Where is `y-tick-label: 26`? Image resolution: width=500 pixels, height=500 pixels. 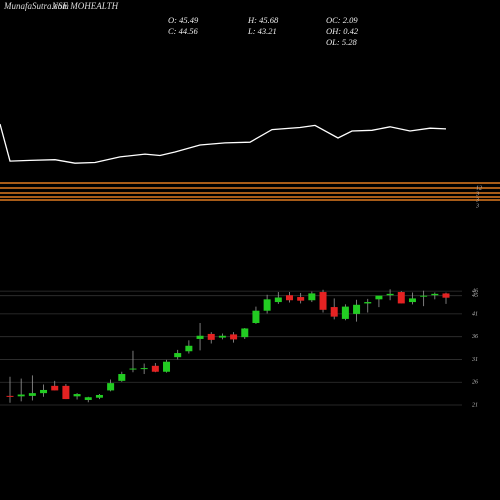 y-tick-label: 26 is located at coordinates (475, 383).